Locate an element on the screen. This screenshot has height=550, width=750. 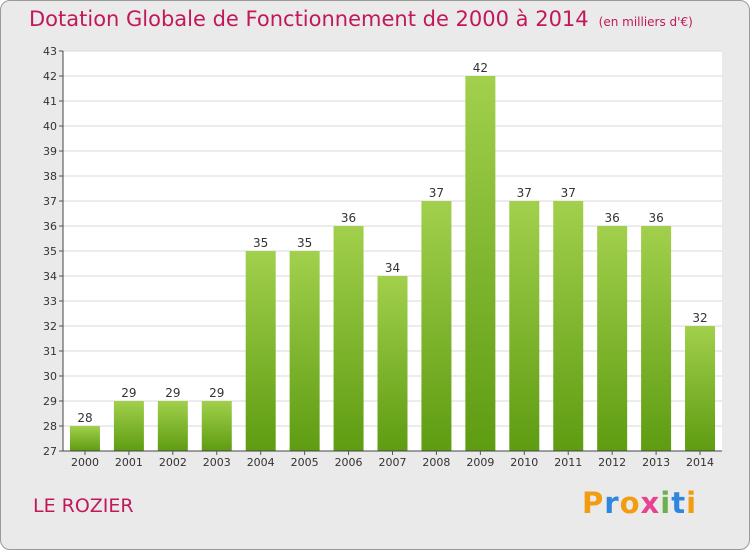
commune-name: LE ROZIER is located at coordinates (83, 506).